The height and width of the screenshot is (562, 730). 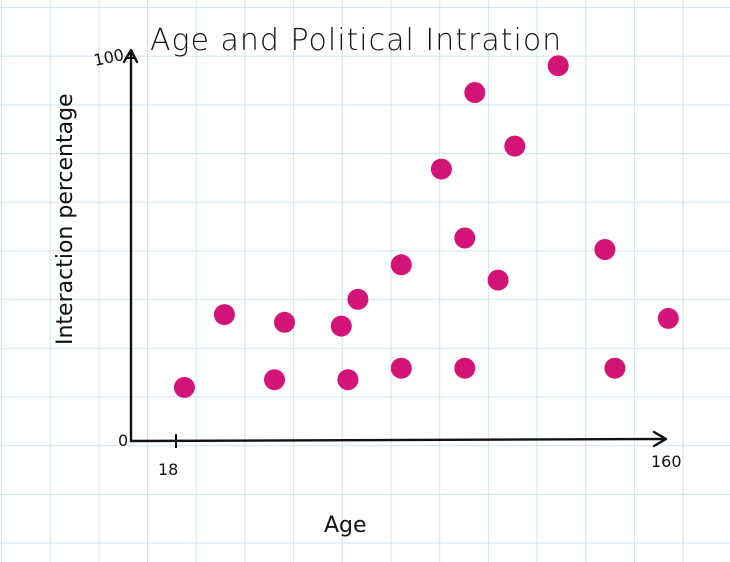 What do you see at coordinates (168, 469) in the screenshot?
I see `x-tick-label-18: 18` at bounding box center [168, 469].